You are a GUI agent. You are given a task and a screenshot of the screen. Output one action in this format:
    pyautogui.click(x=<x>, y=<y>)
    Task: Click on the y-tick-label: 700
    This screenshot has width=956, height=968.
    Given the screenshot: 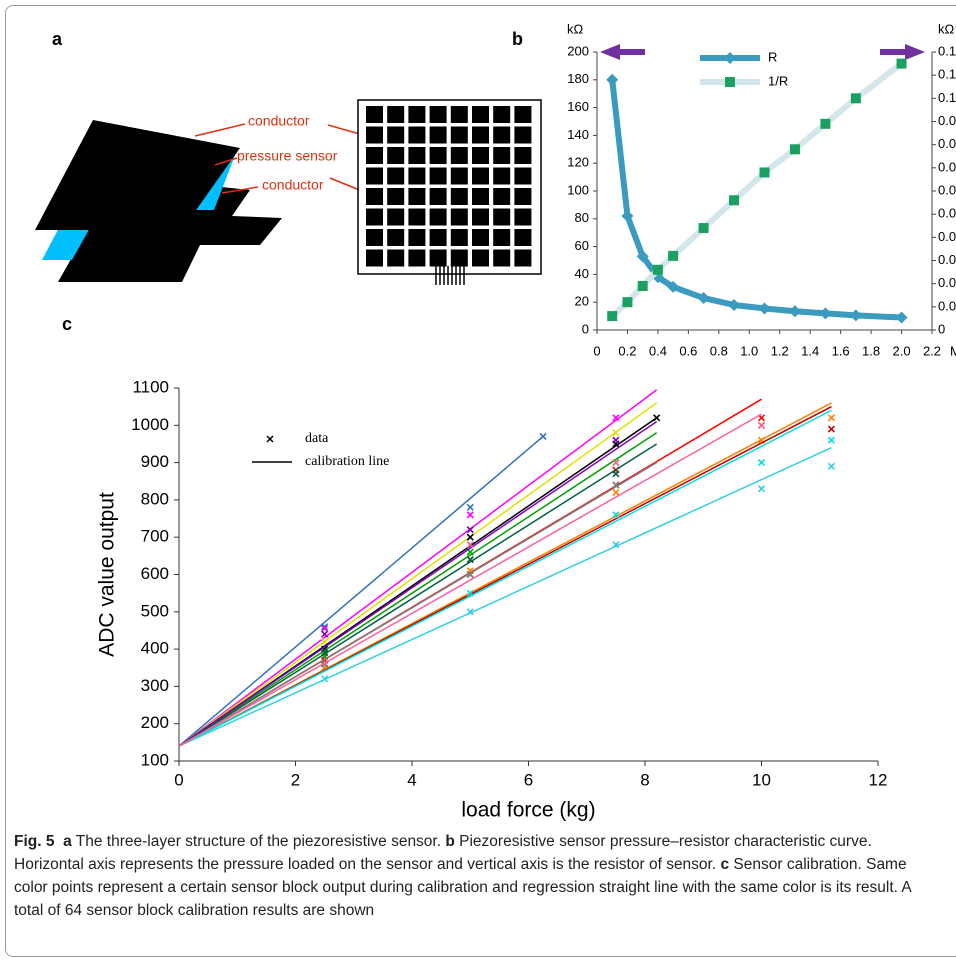 What is the action you would take?
    pyautogui.click(x=155, y=536)
    